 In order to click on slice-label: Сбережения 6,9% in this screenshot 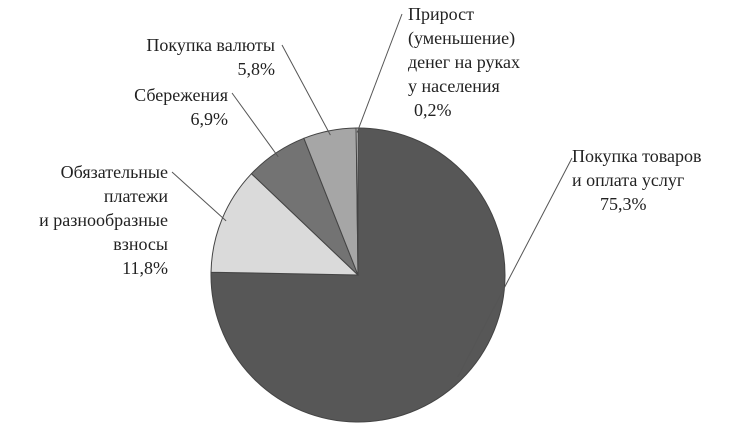, I will do `click(144, 107)`.